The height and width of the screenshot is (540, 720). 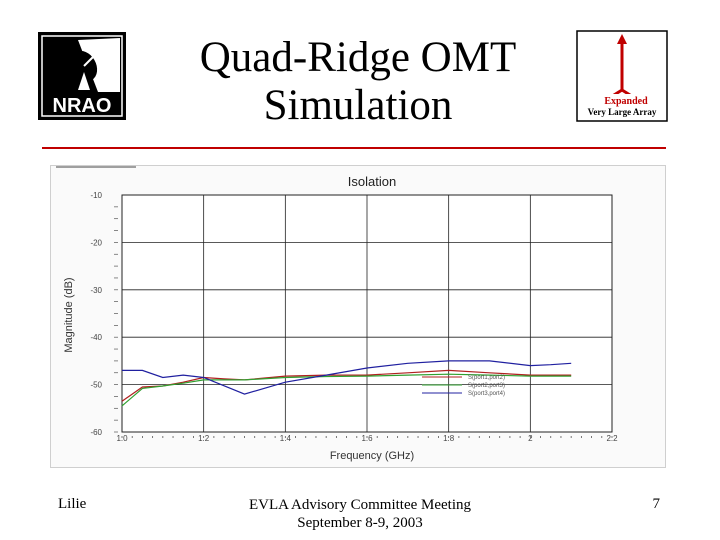 What do you see at coordinates (360, 523) in the screenshot?
I see `footer-event-line-2: September 8-9, 2003` at bounding box center [360, 523].